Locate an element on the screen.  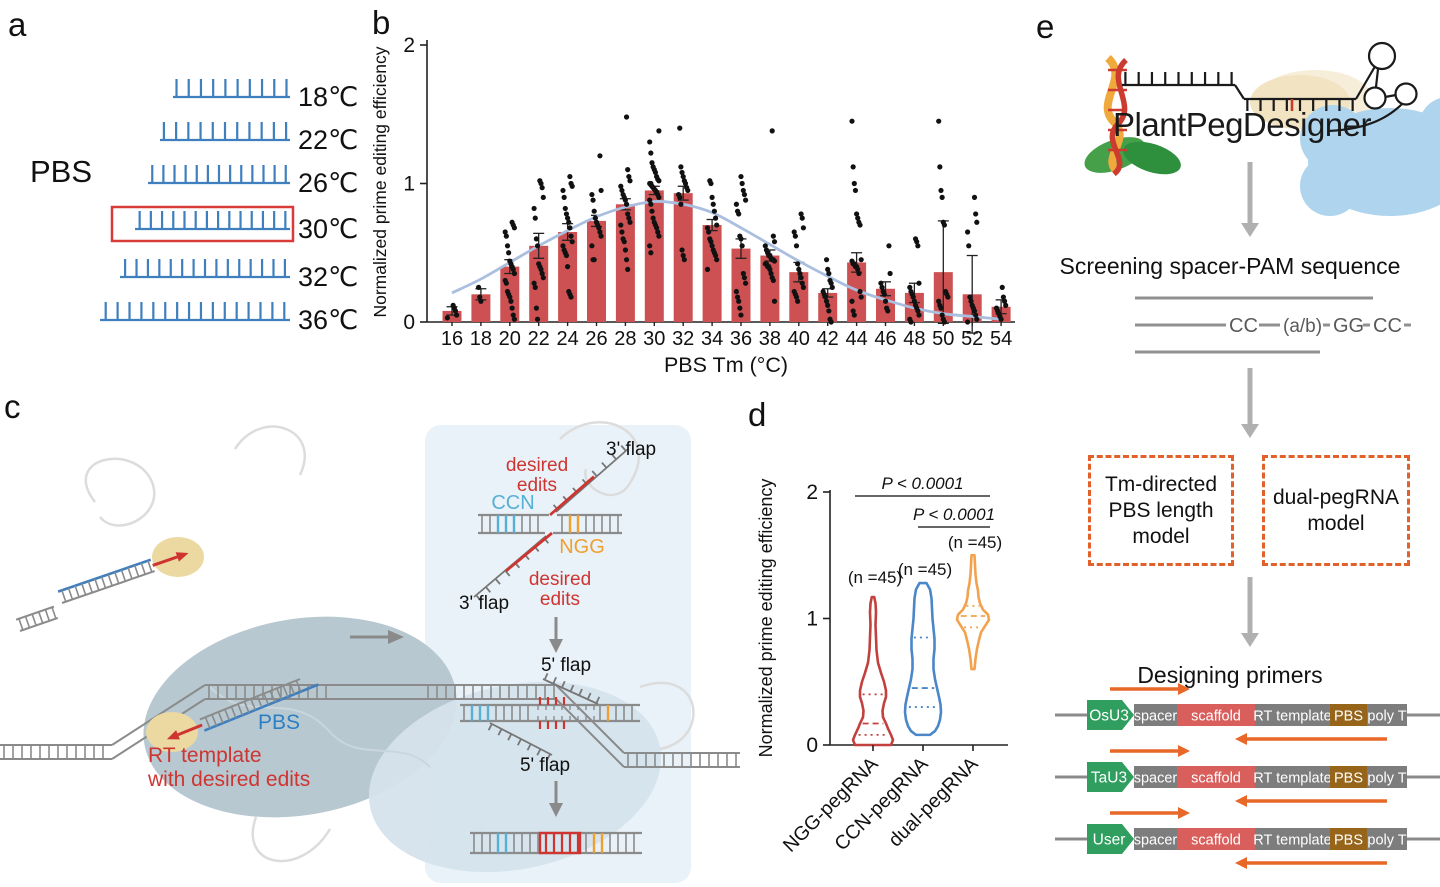
rt-enzyme-bottom is located at coordinates (172, 732).